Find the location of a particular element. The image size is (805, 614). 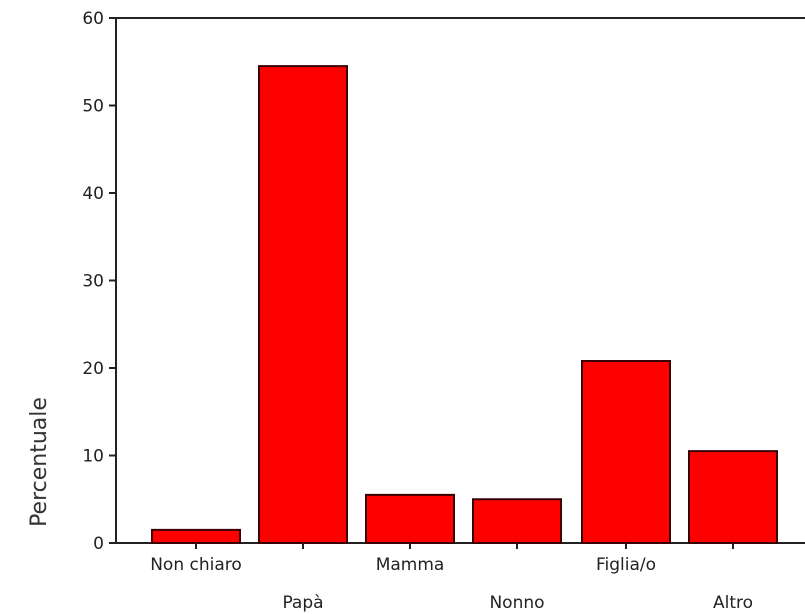

y-tick-label: 0 is located at coordinates (98, 544).